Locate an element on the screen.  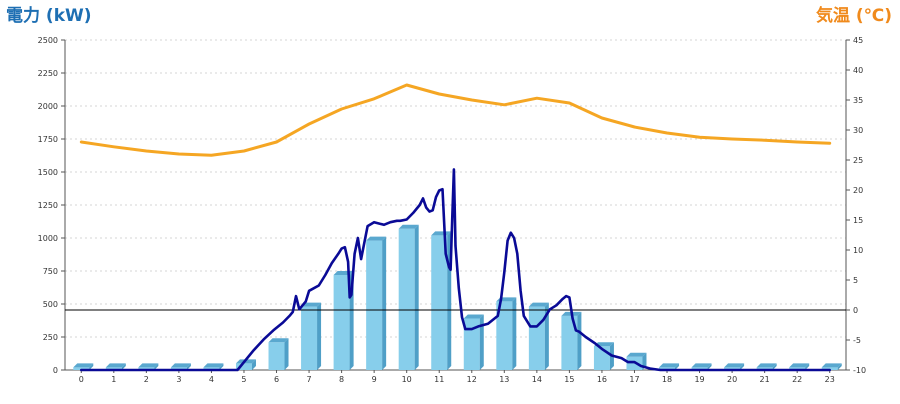
y-right-tick-label: 15 is located at coordinates (858, 220).